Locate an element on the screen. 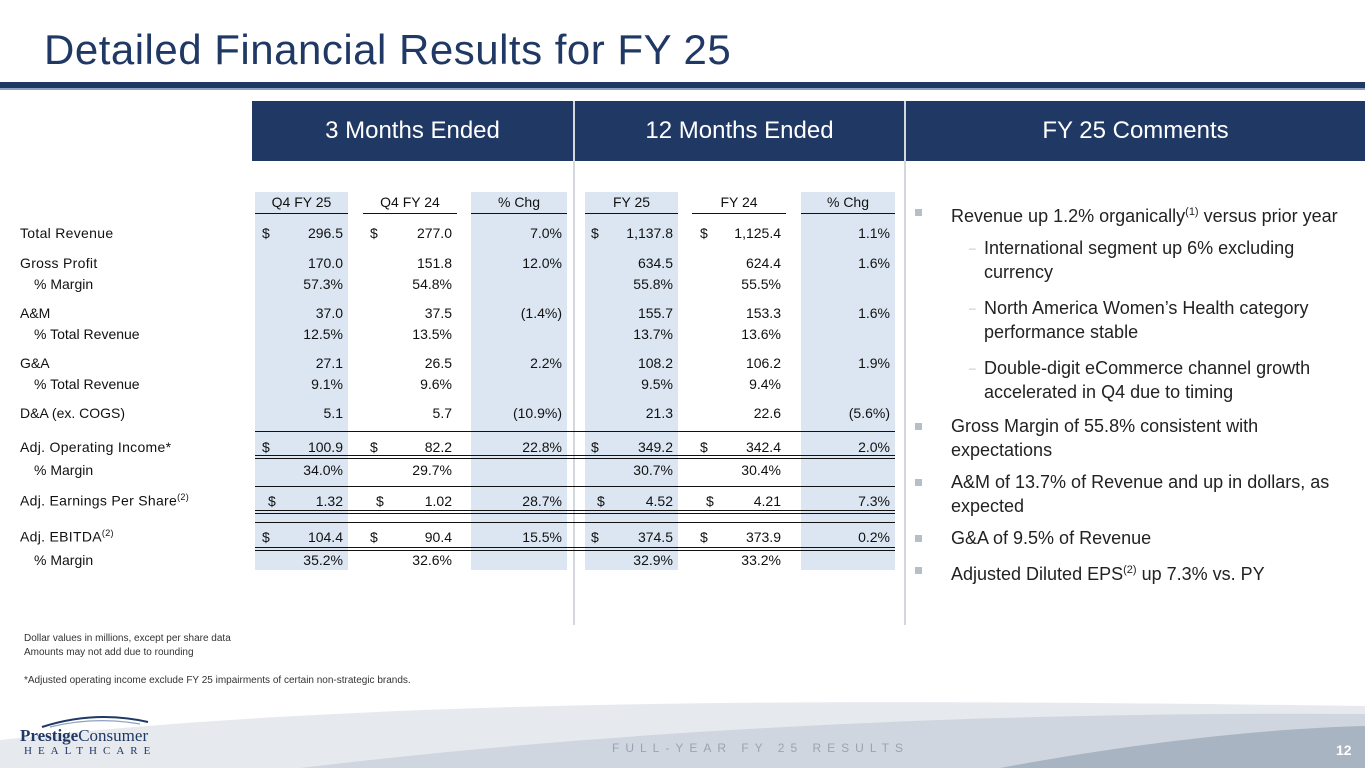  header-comments: FY 25 Comments is located at coordinates (1135, 131).